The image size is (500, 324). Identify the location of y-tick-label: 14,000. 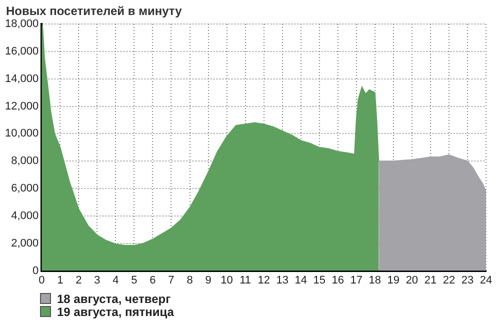
(21, 78).